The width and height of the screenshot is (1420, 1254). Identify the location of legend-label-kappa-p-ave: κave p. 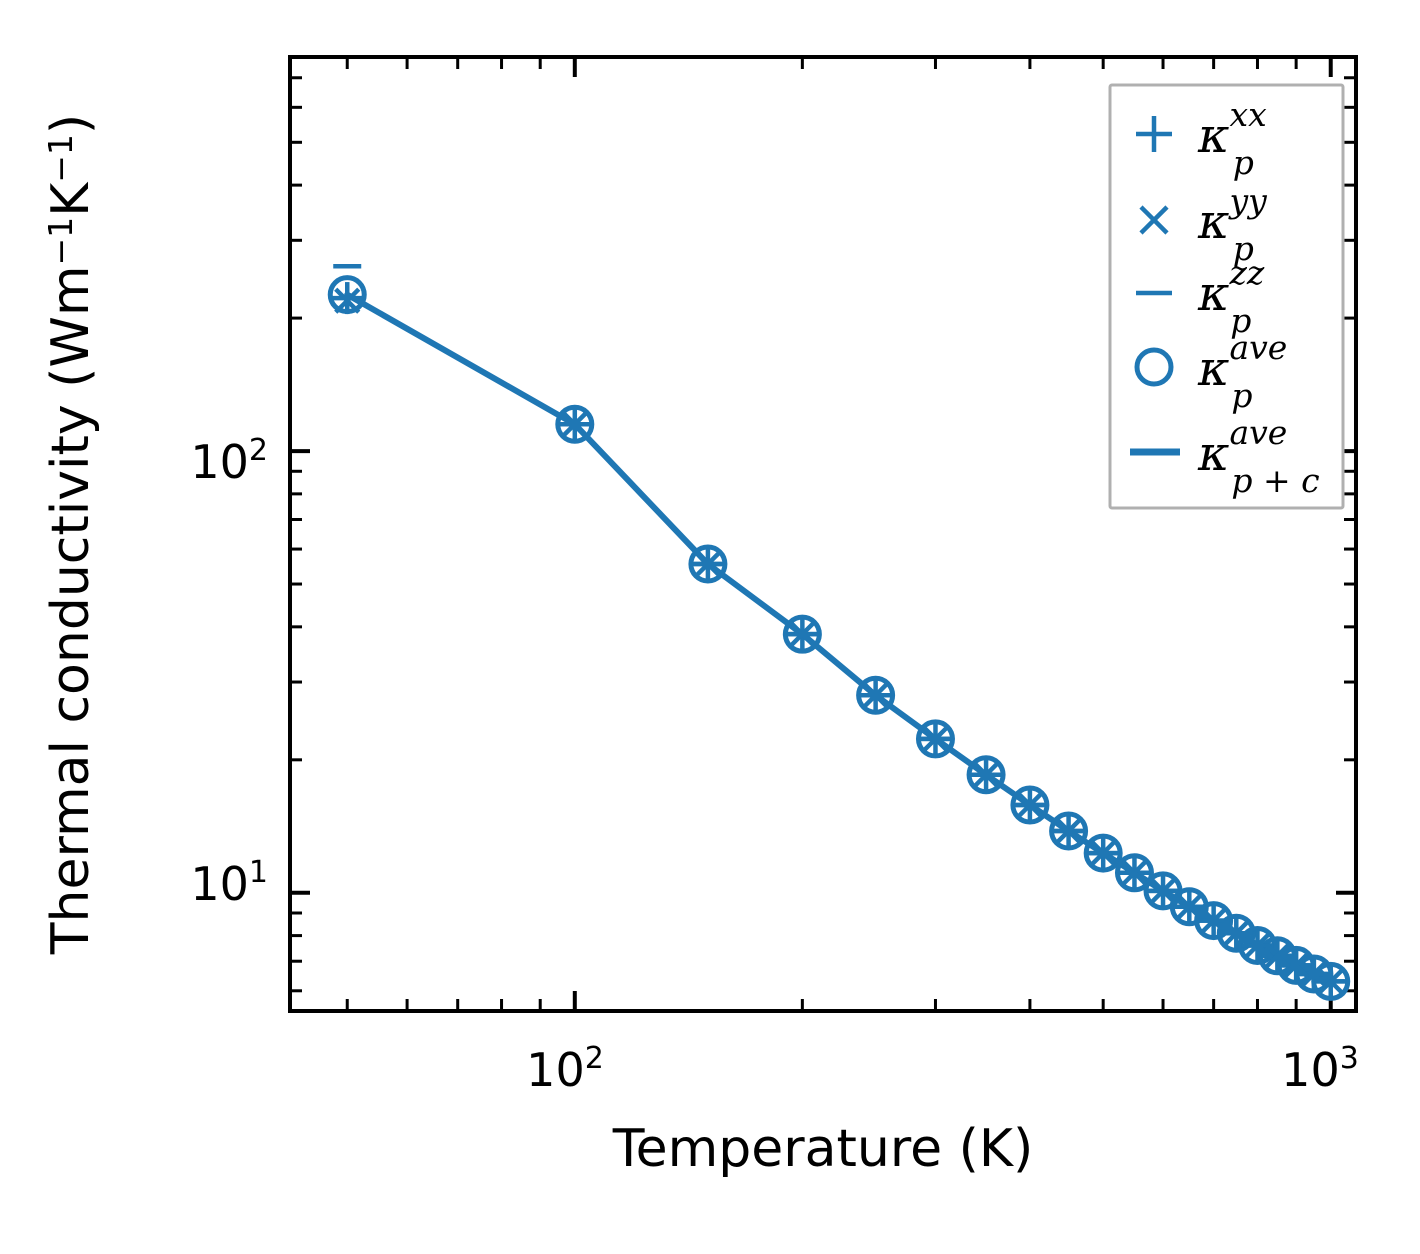
(1242, 371).